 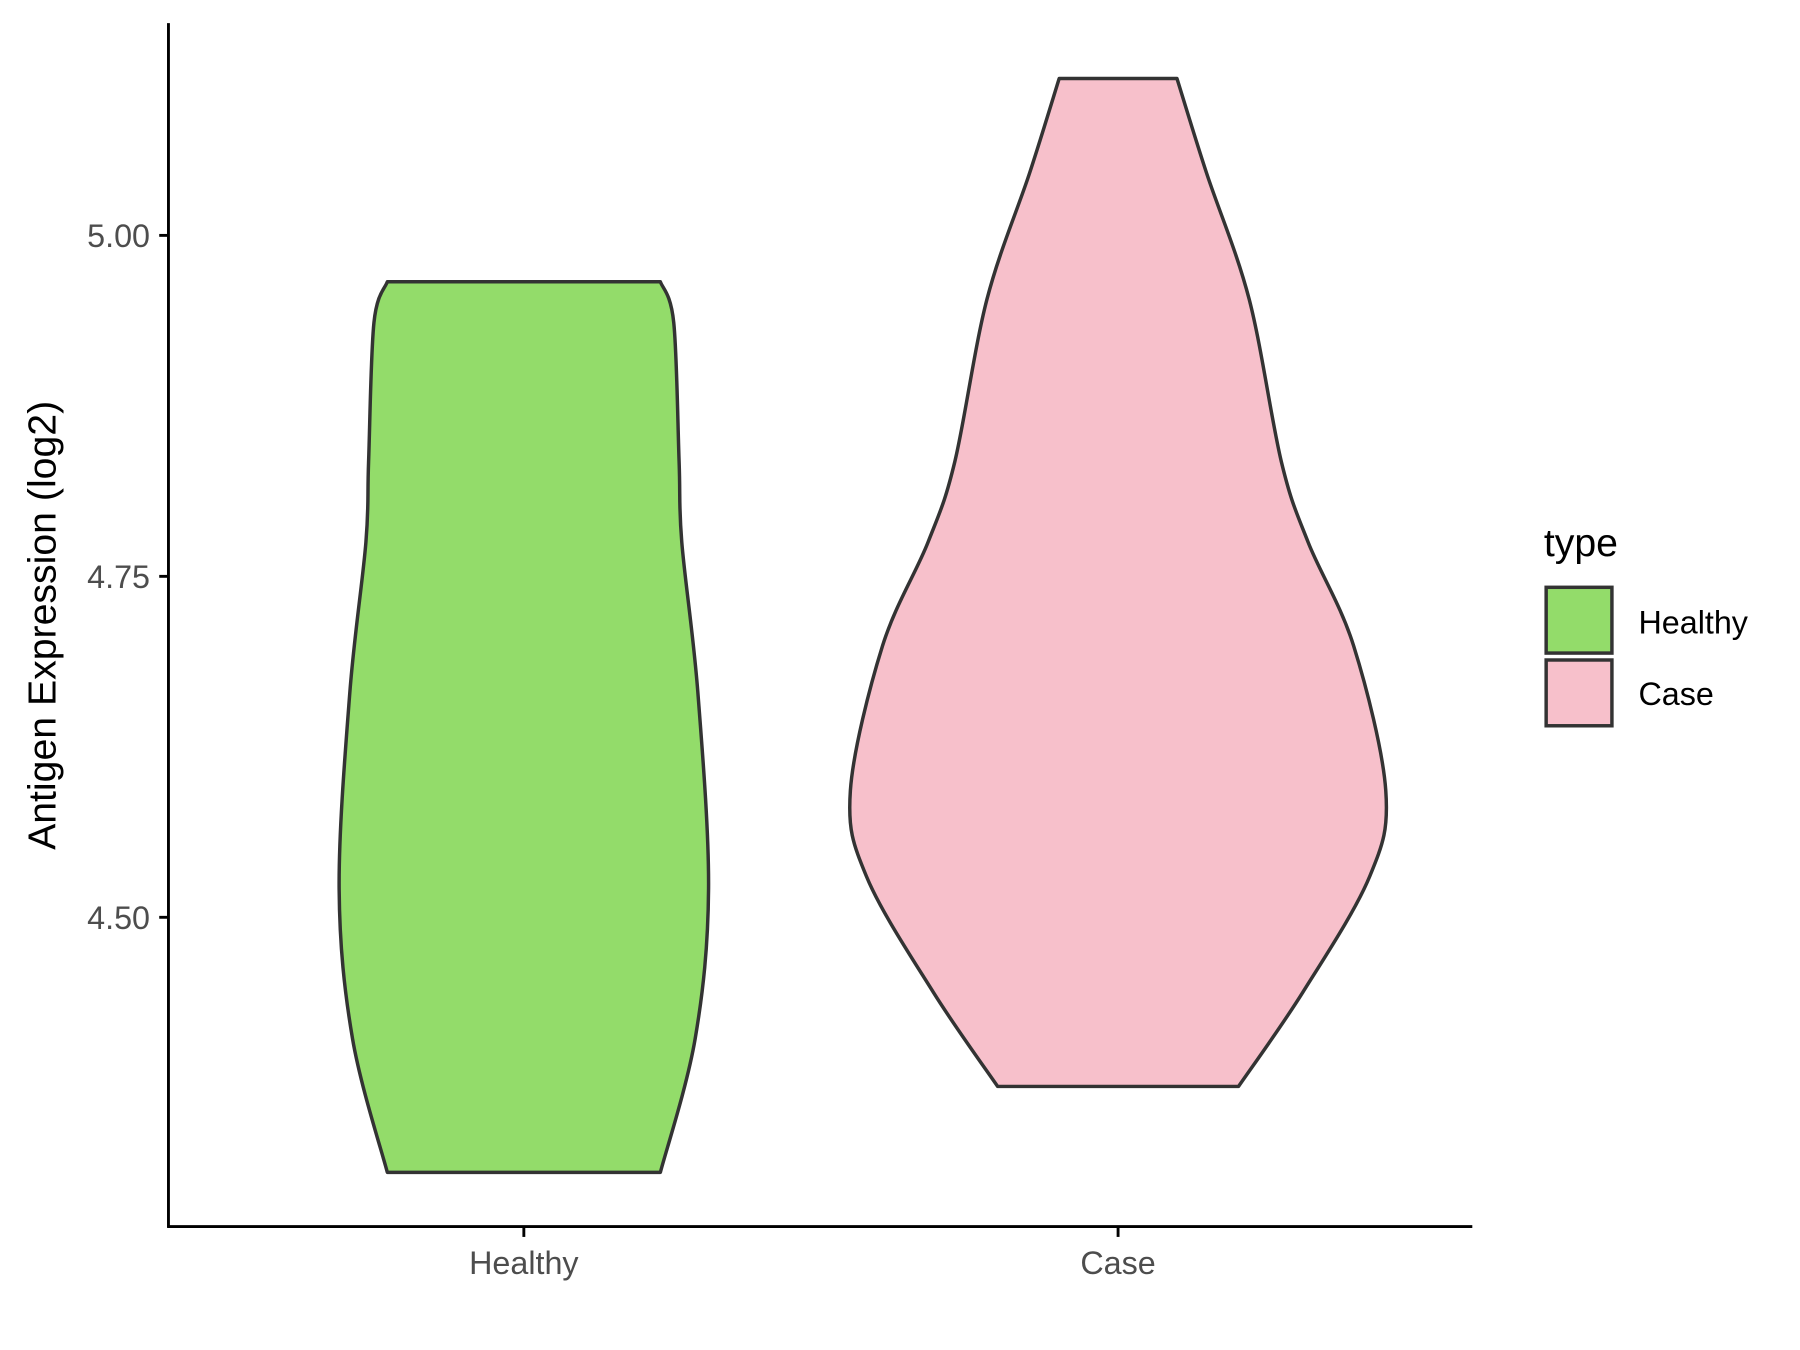 What do you see at coordinates (812, 1253) in the screenshot?
I see `x-ticks: Healthy Case` at bounding box center [812, 1253].